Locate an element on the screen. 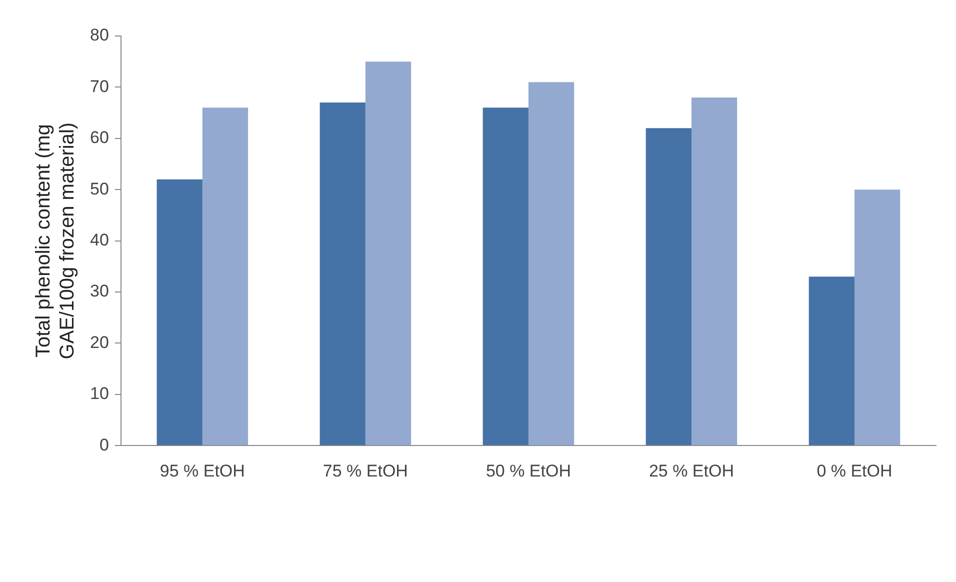 The width and height of the screenshot is (956, 582). x-tick-label: 25 % EtOH is located at coordinates (691, 470).